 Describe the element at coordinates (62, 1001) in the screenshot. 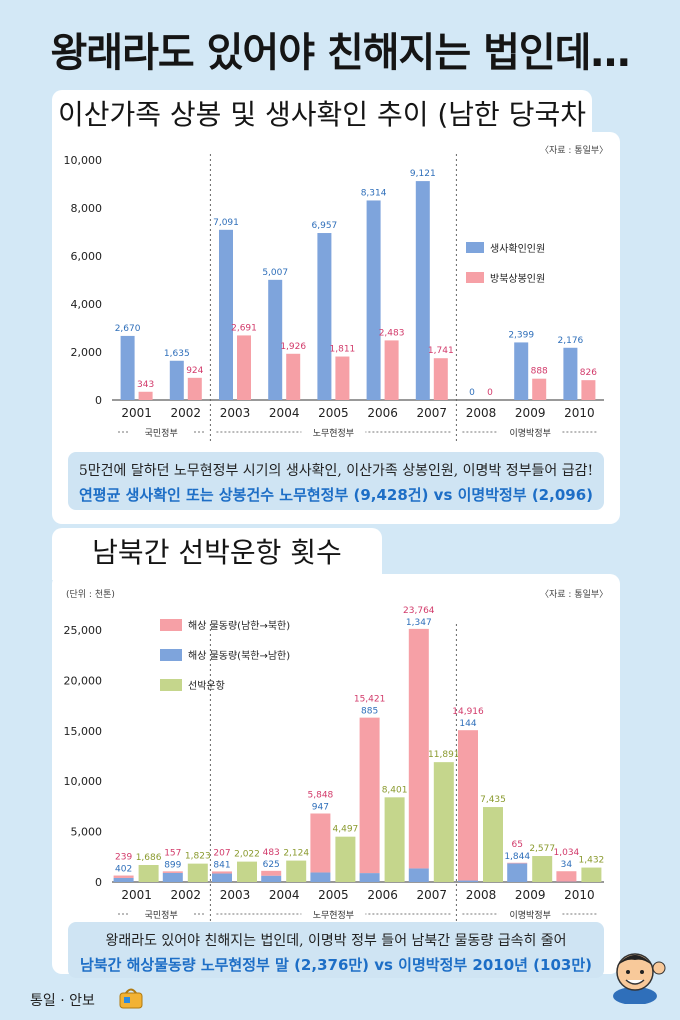

I see `footer-label: 통일 · 안보` at that location.